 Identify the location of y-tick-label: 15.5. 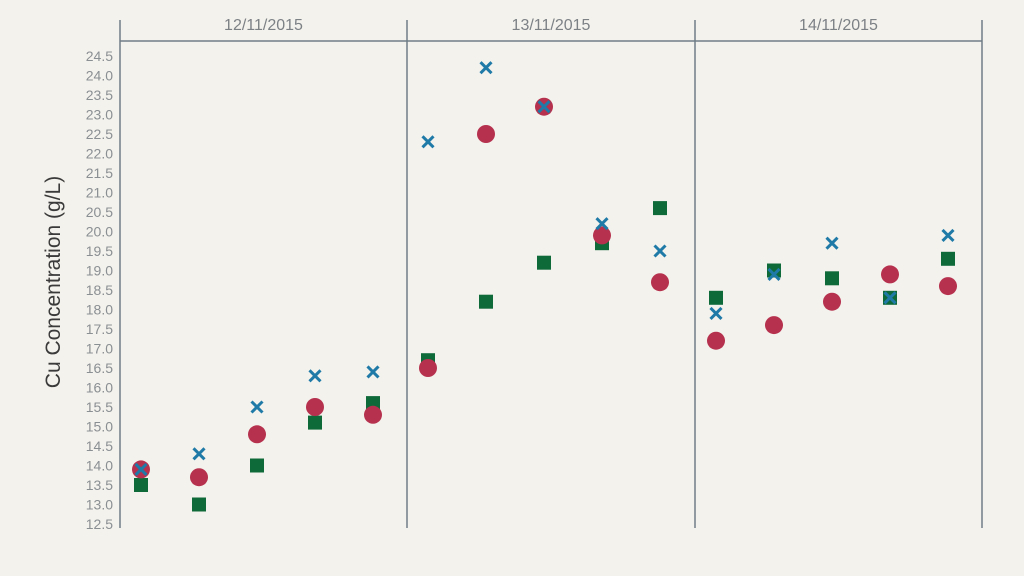
(99, 407).